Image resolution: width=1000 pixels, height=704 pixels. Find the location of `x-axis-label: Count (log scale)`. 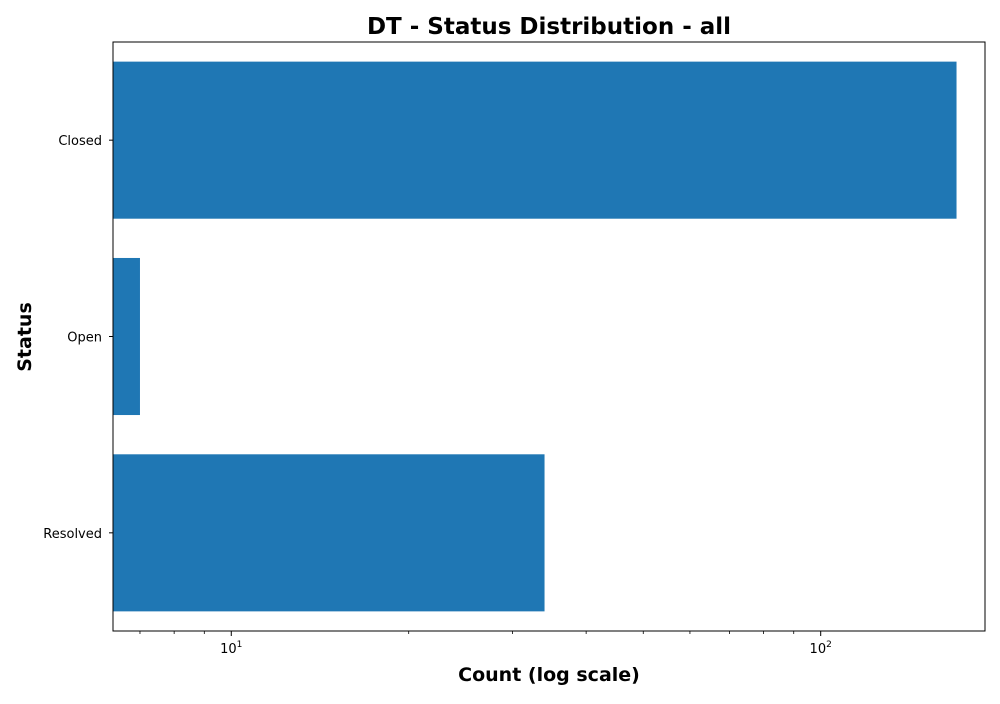

x-axis-label: Count (log scale) is located at coordinates (549, 675).